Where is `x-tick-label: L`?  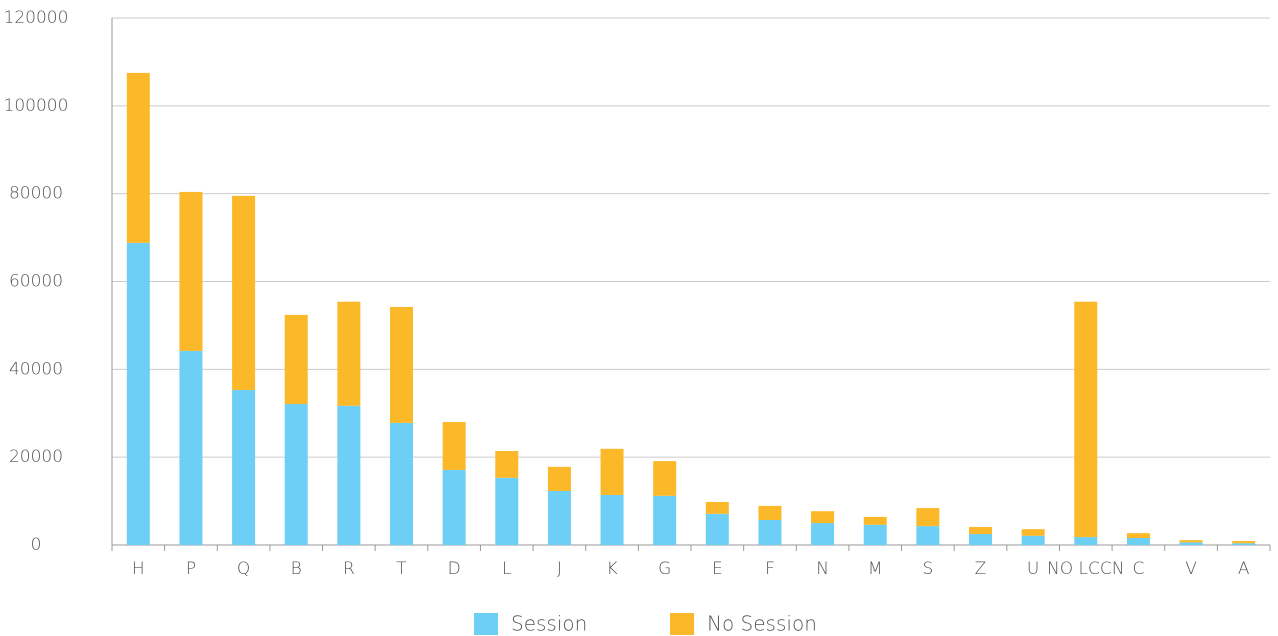 x-tick-label: L is located at coordinates (506, 569).